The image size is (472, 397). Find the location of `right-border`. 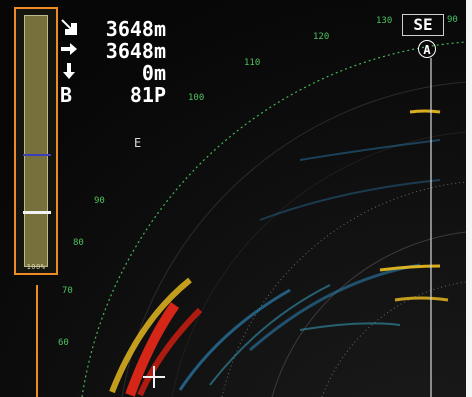

right-border is located at coordinates (469, 198).